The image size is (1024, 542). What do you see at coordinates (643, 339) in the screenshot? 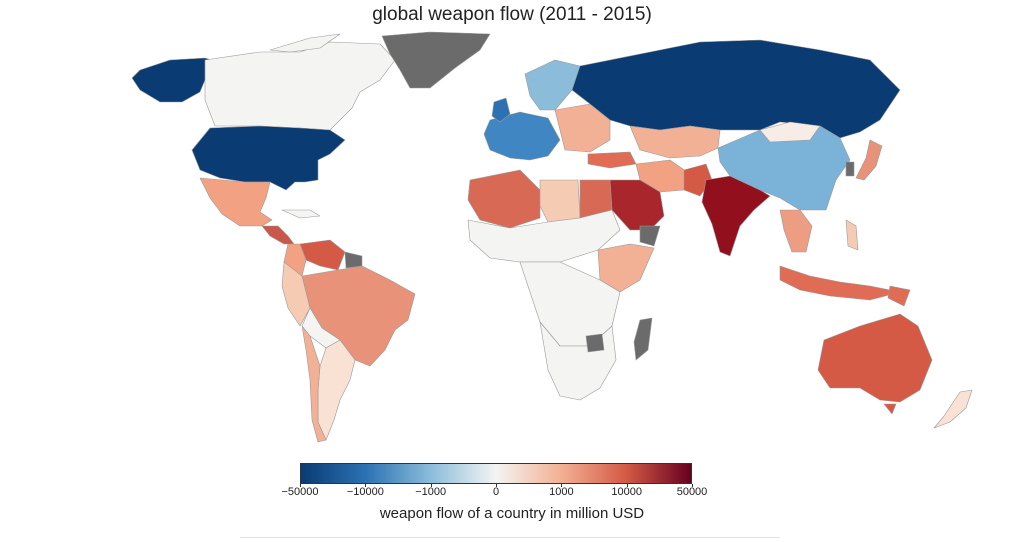
I see `region-madagascar` at bounding box center [643, 339].